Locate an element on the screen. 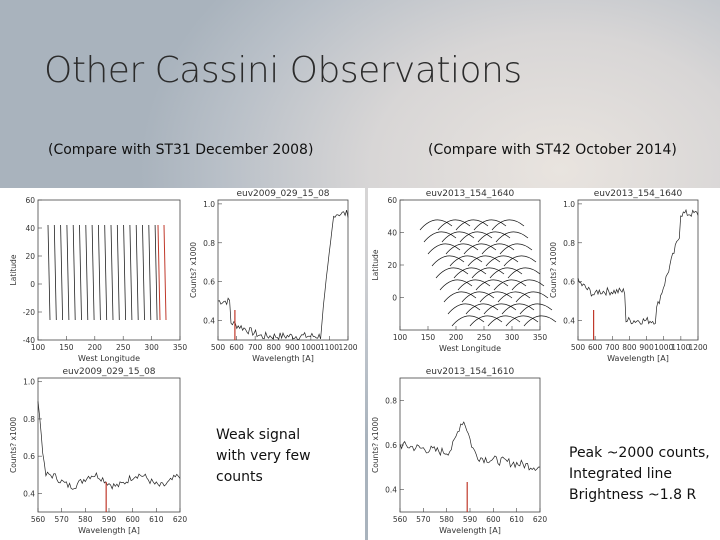 This screenshot has width=720, height=540. x-tick-label: 100 is located at coordinates (400, 337).